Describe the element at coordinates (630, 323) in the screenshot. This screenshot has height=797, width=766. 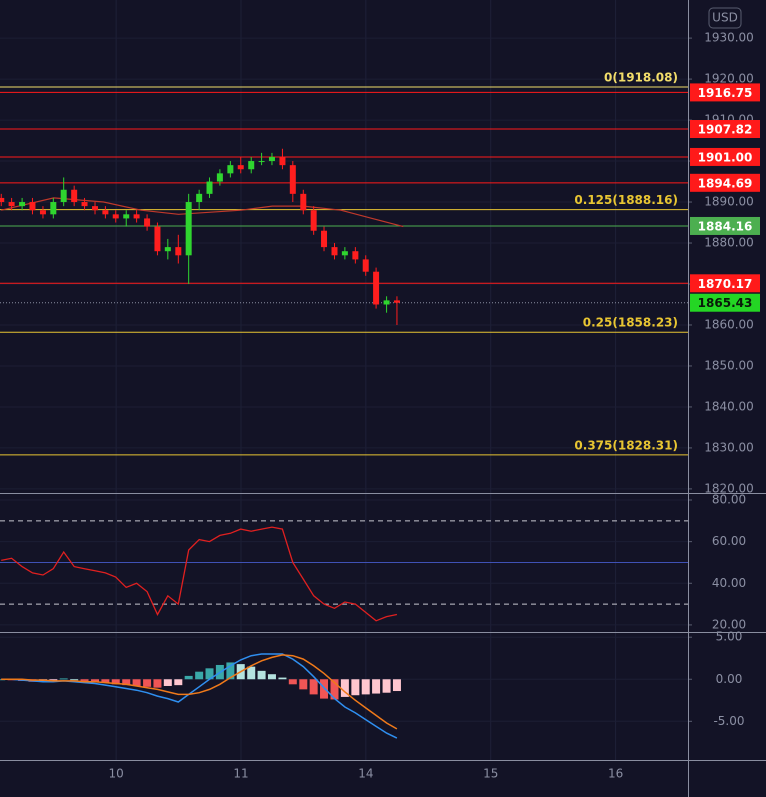
I see `fib-label: 0.25(1858.23)` at that location.